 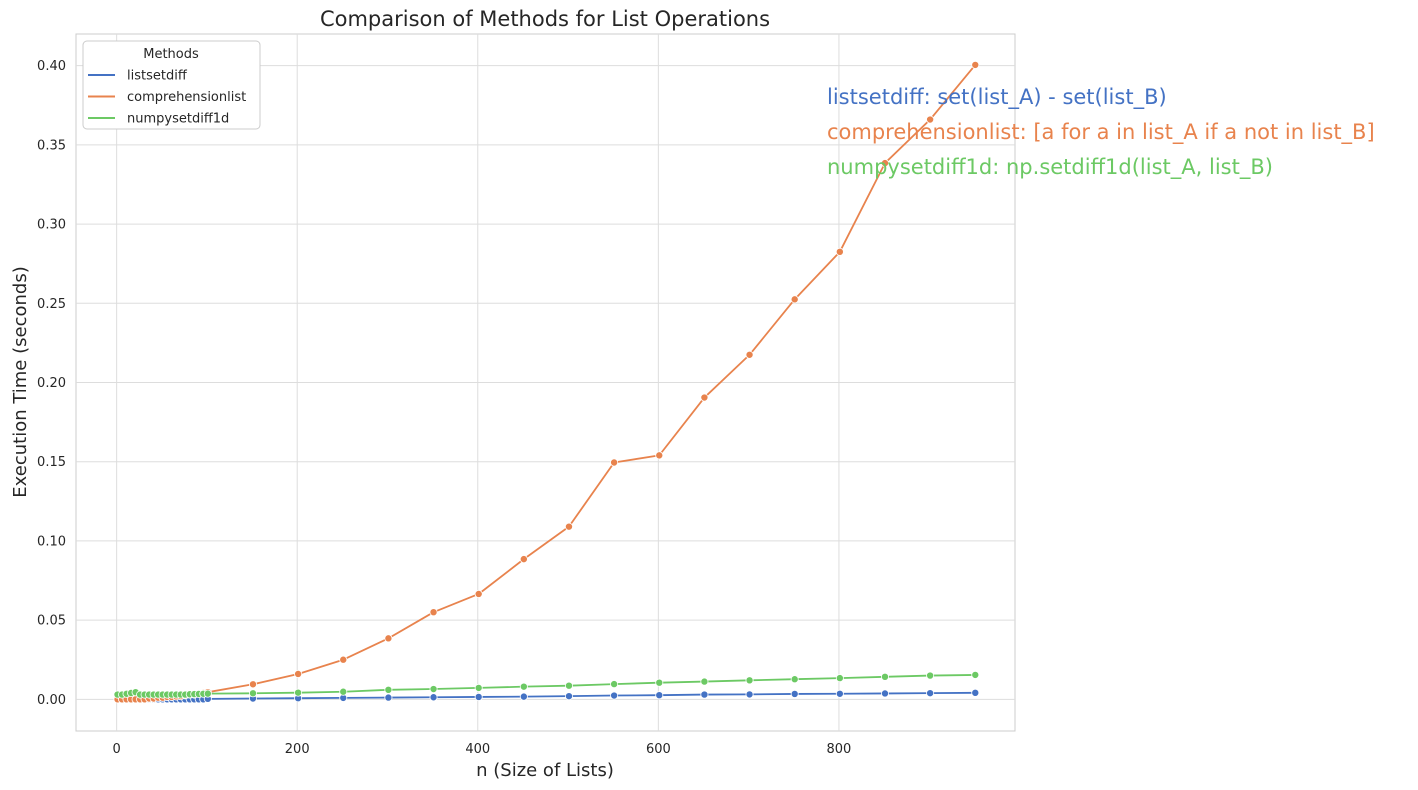 I want to click on legend-box, so click(x=171, y=85).